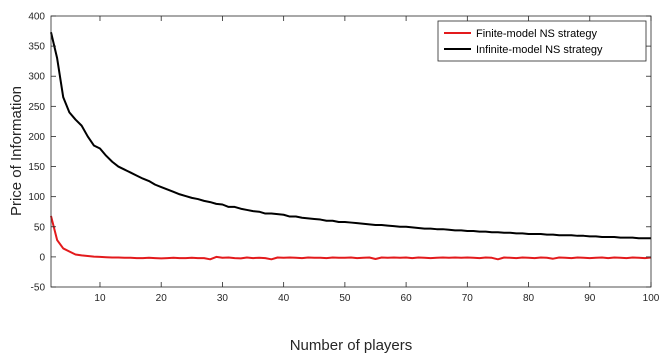 This screenshot has height=359, width=660. Describe the element at coordinates (36, 107) in the screenshot. I see `y-tick-label: 250` at that location.